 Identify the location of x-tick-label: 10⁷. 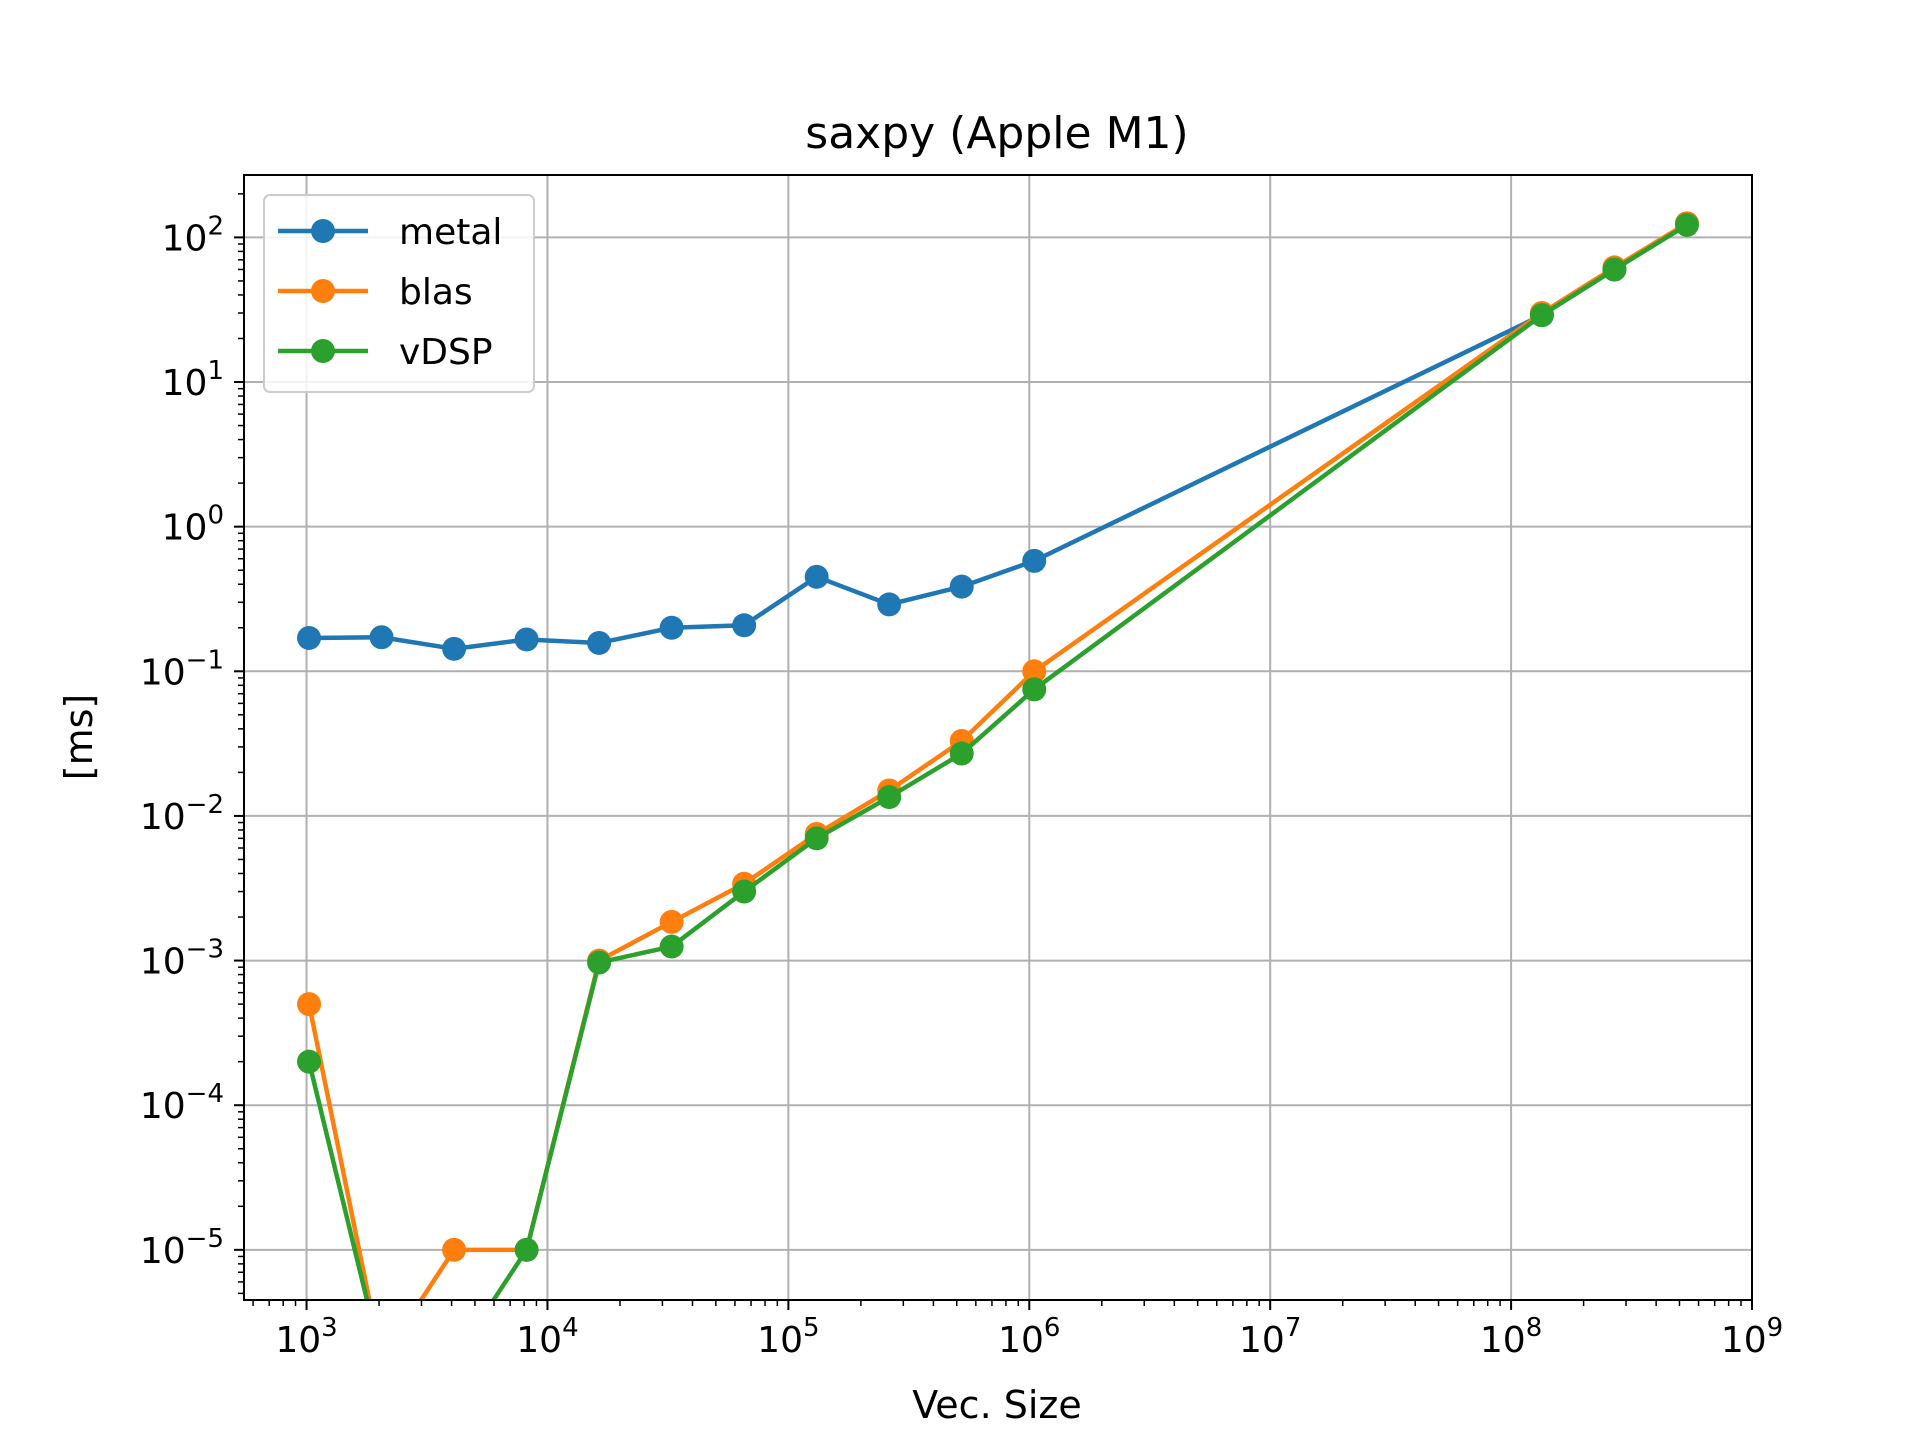
(1270, 1337).